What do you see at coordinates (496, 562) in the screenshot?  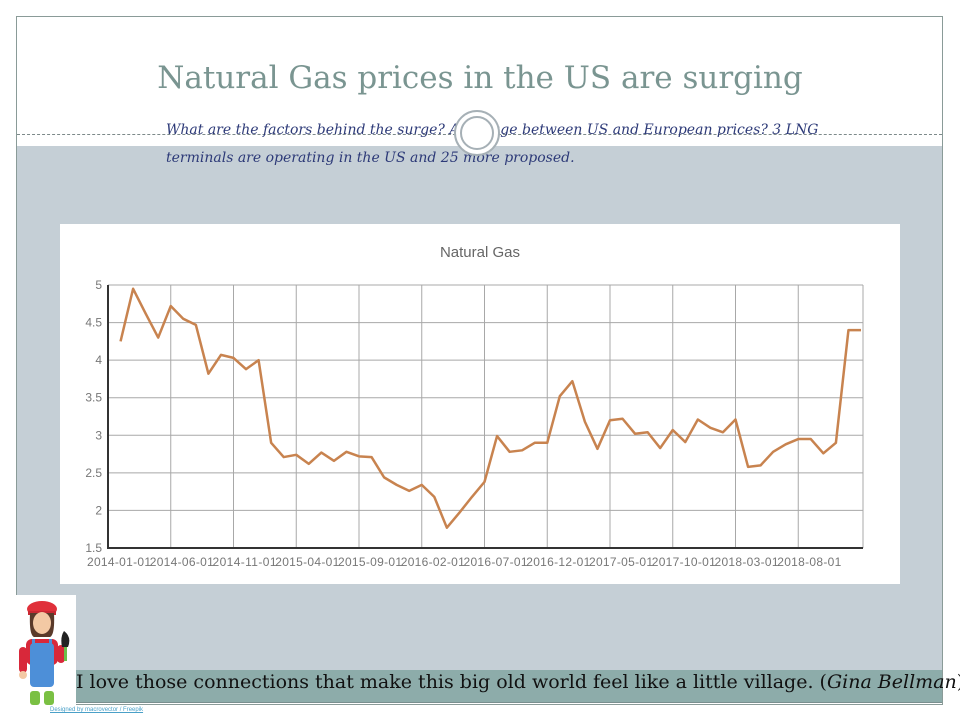 I see `x-tick-label: 2016-07-01` at bounding box center [496, 562].